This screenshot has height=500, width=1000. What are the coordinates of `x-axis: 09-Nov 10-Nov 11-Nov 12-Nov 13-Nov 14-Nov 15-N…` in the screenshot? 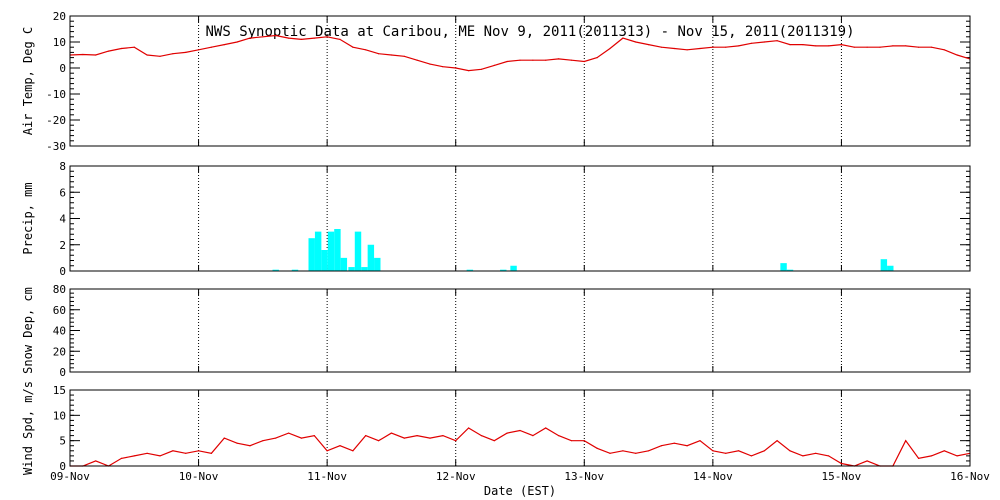 It's located at (520, 476).